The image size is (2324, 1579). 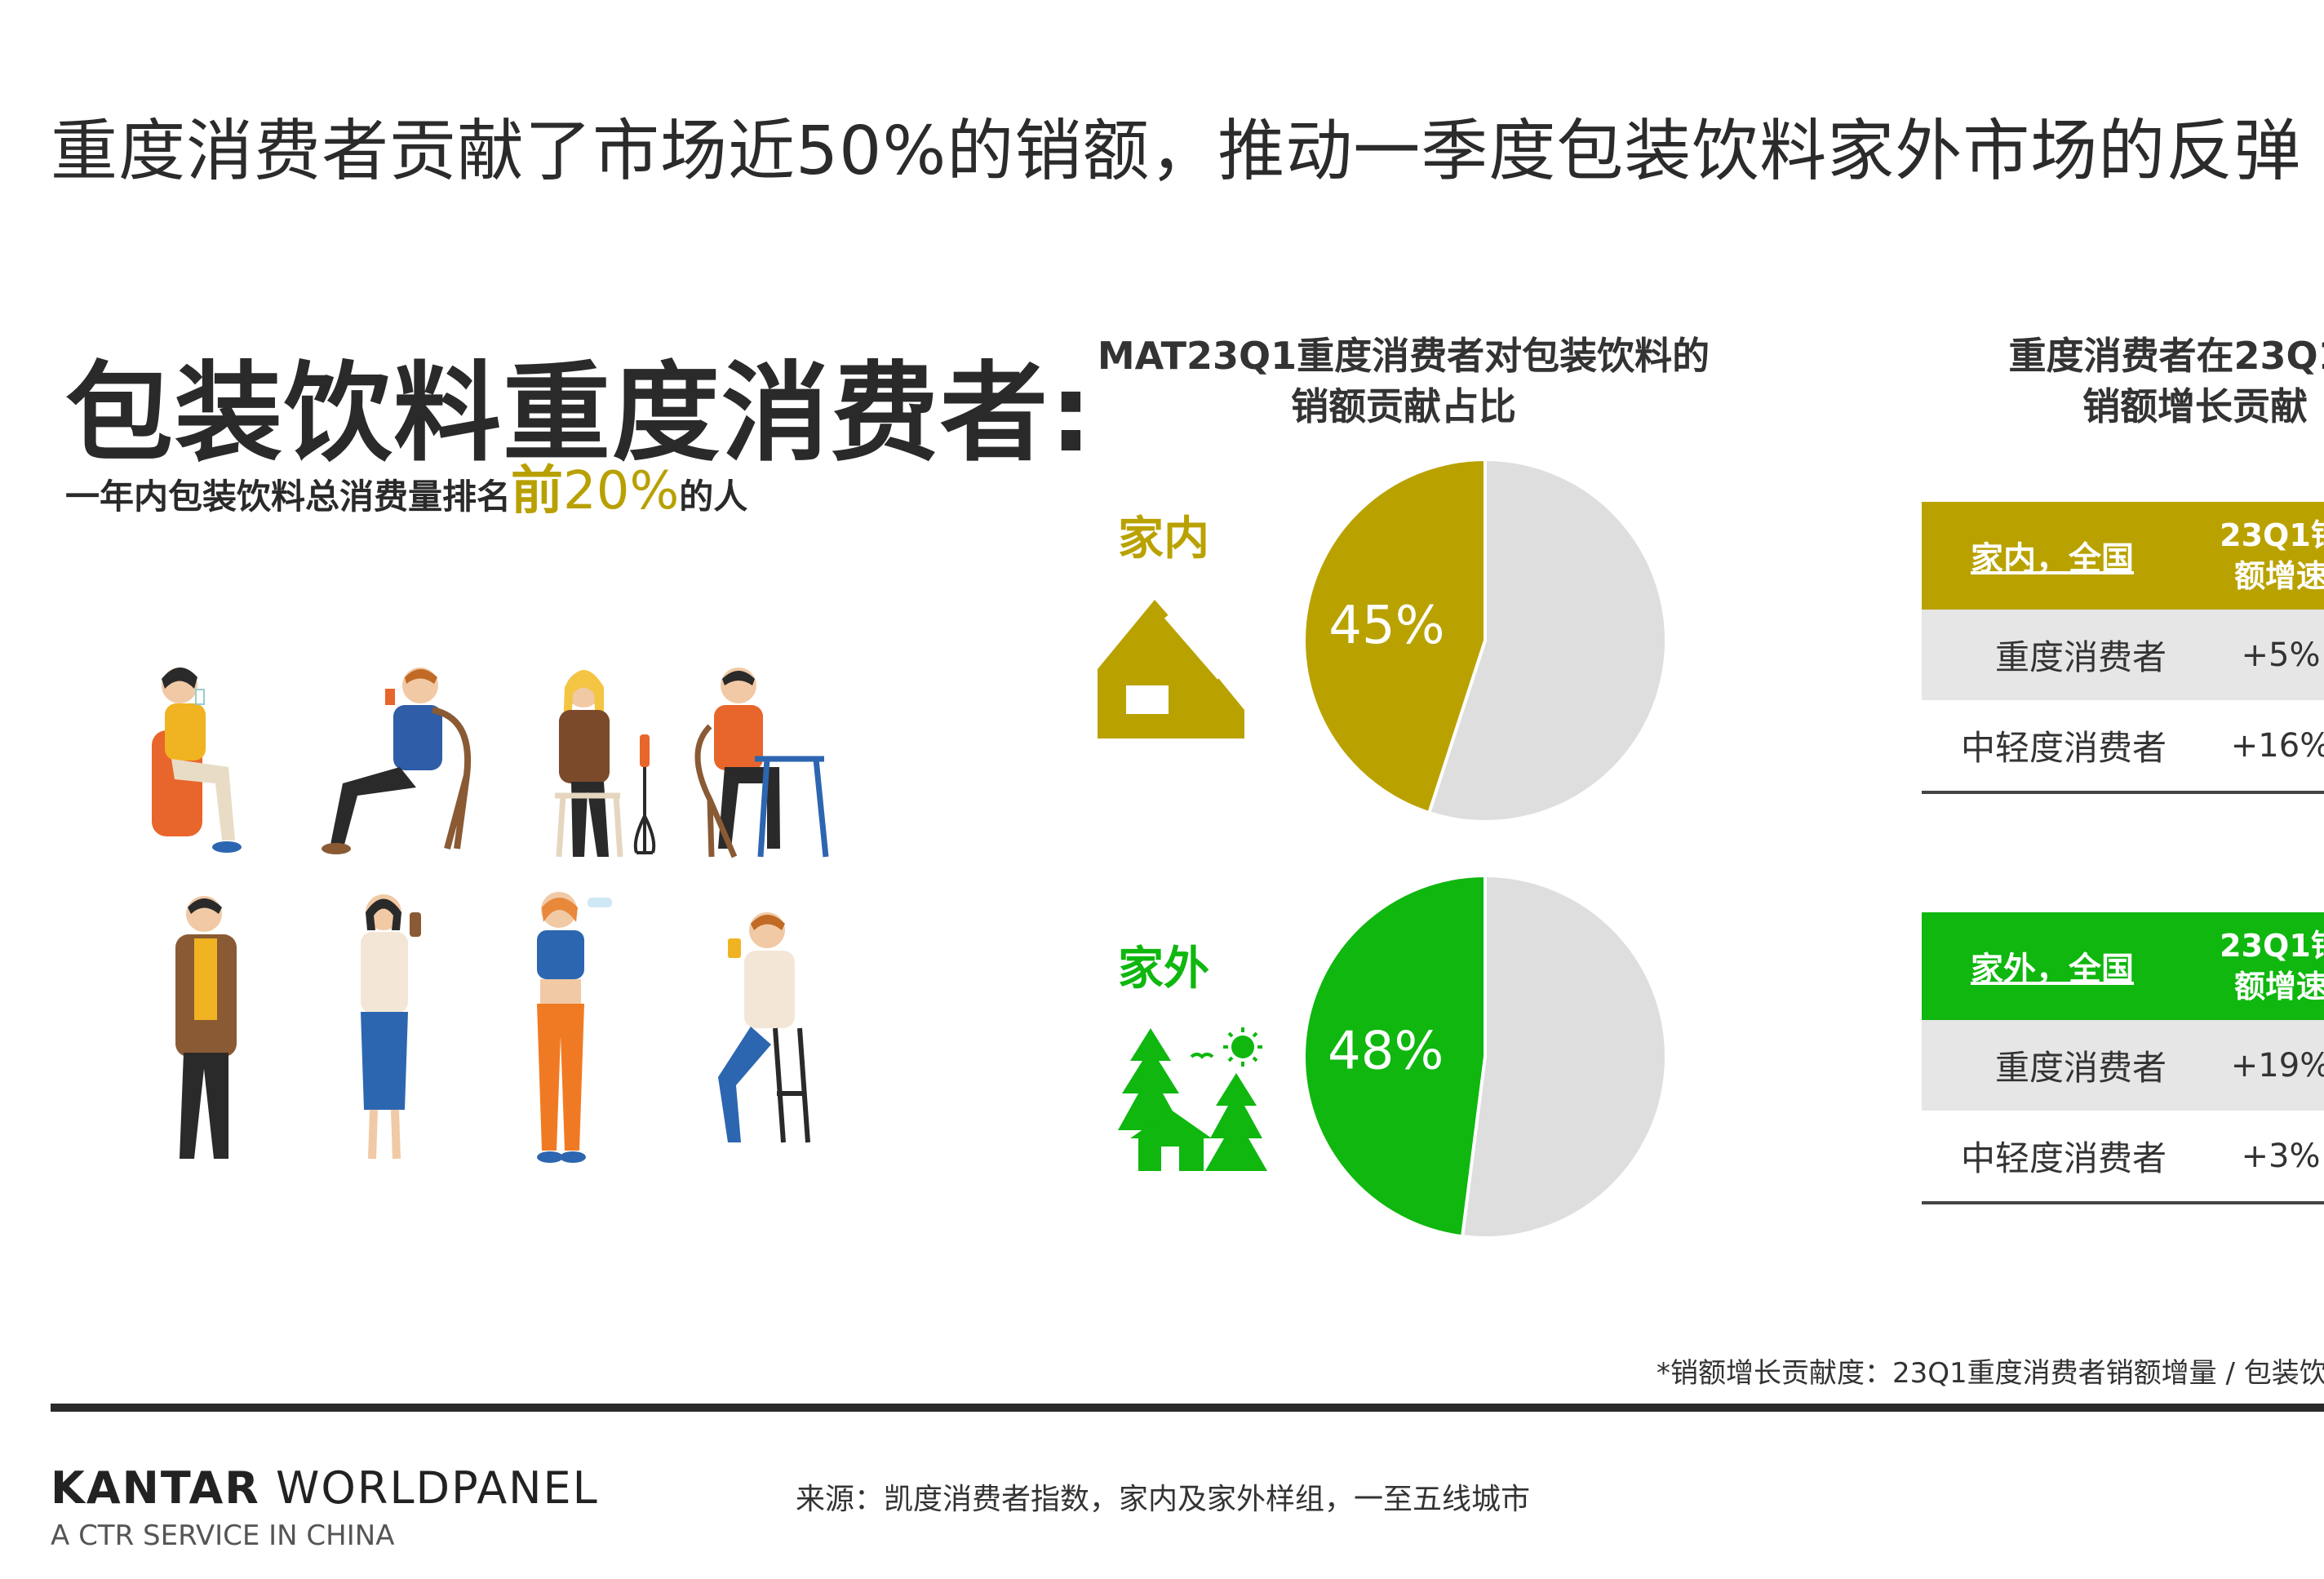 I want to click on people-drinking-illustration, so click(x=491, y=915).